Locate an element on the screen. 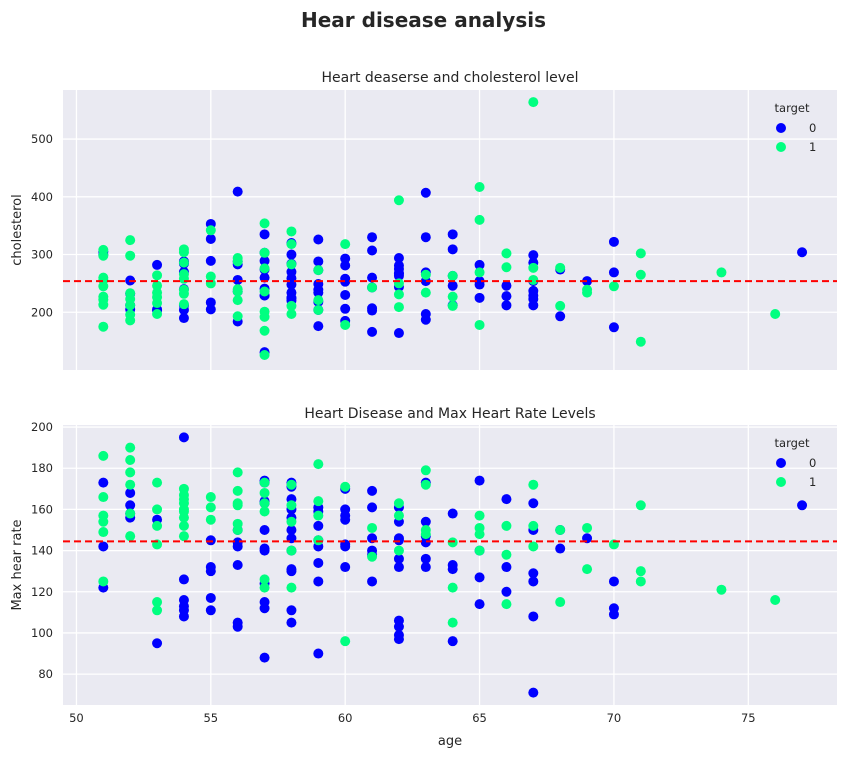 This screenshot has height=757, width=847. max-heart-rate-x-tick-label: 55 is located at coordinates (210, 718).